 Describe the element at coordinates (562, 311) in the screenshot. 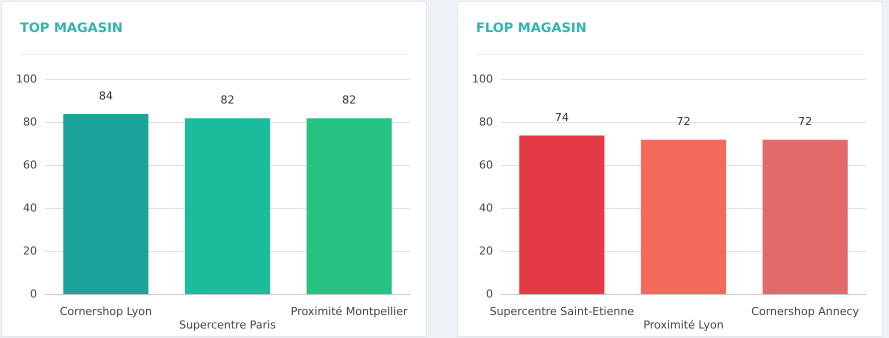

I see `x-tick-label: Supercentre Saint-Etienne` at that location.